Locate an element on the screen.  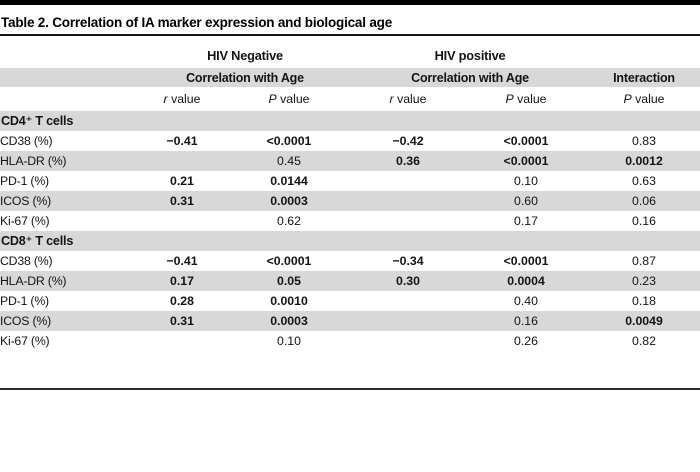
table-row: ICOS (%) 0.31 0.0003 0.60 0.06 is located at coordinates (350, 201).